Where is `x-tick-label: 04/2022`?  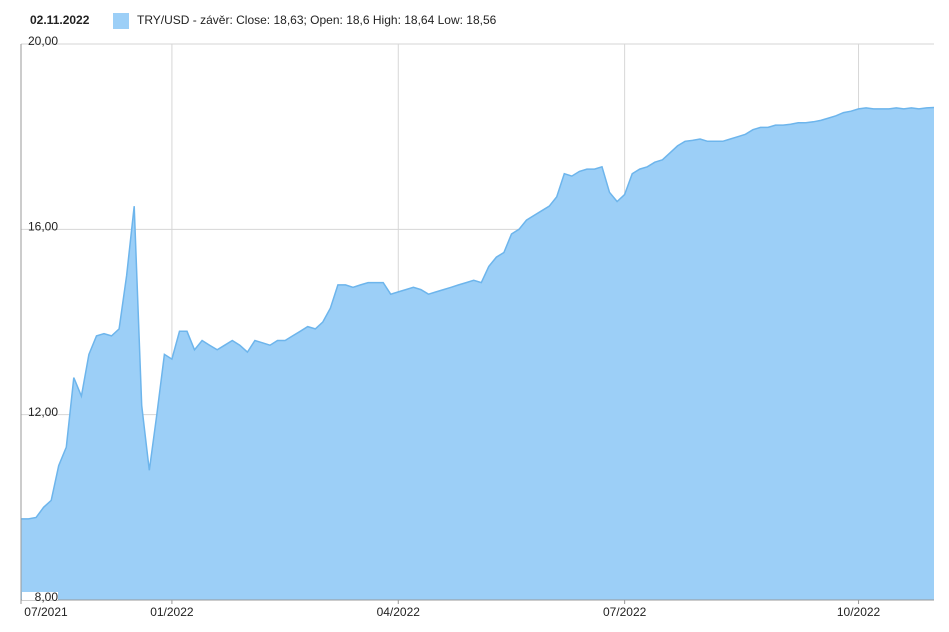
x-tick-label: 04/2022 is located at coordinates (399, 612).